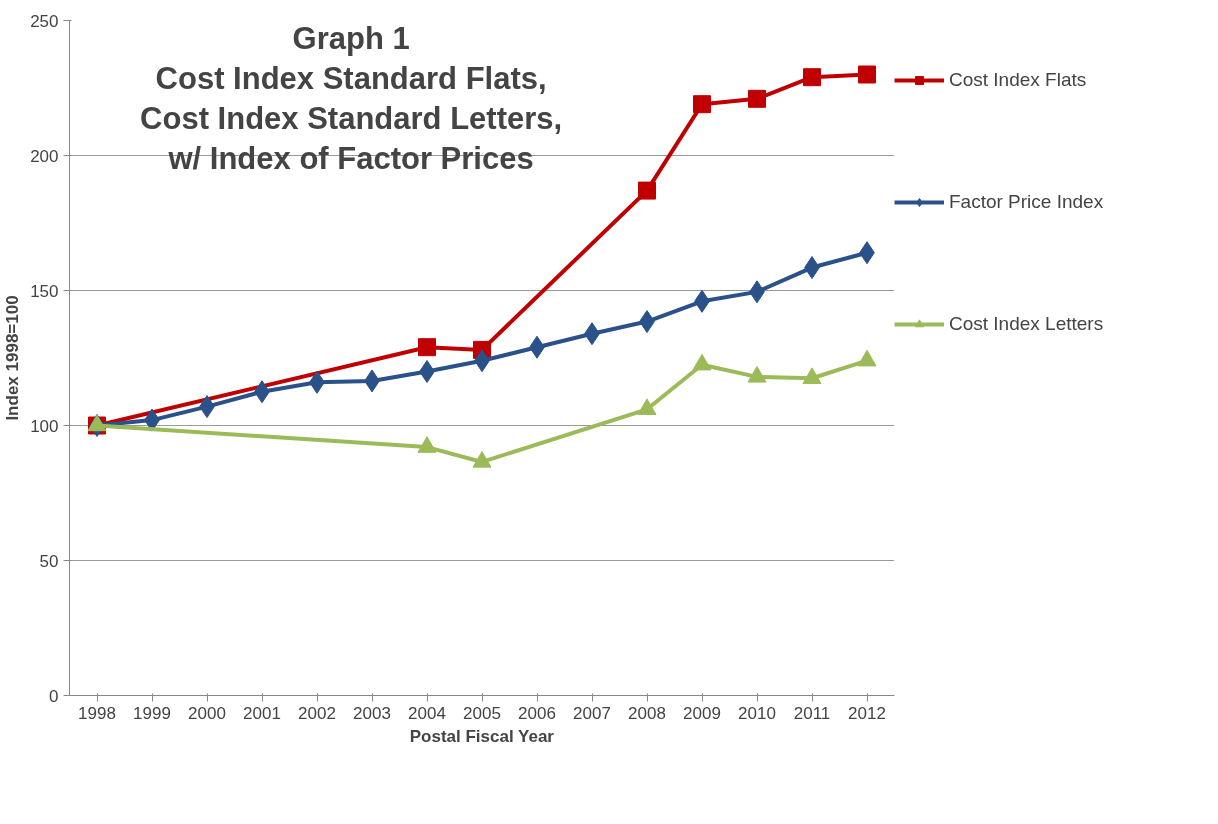 This screenshot has height=824, width=1218. What do you see at coordinates (13, 358) in the screenshot?
I see `y-axis-title: Index 1998=100` at bounding box center [13, 358].